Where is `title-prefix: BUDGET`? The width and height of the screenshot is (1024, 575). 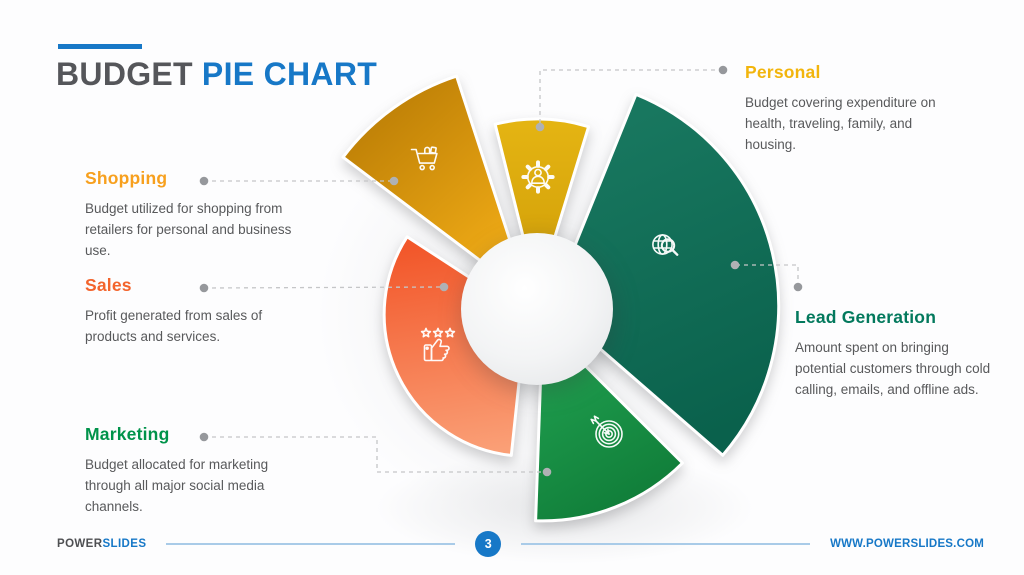 title-prefix: BUDGET is located at coordinates (124, 74).